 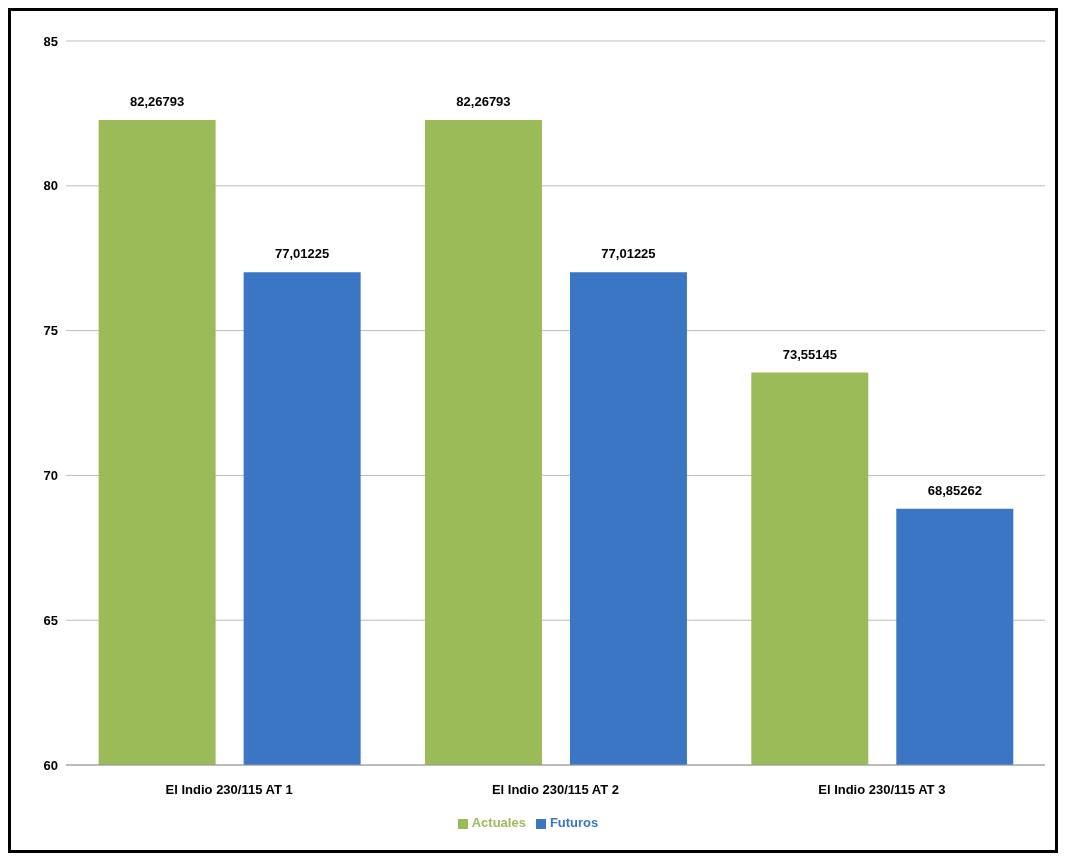 I want to click on y-tick-label: 75, so click(x=50, y=331).